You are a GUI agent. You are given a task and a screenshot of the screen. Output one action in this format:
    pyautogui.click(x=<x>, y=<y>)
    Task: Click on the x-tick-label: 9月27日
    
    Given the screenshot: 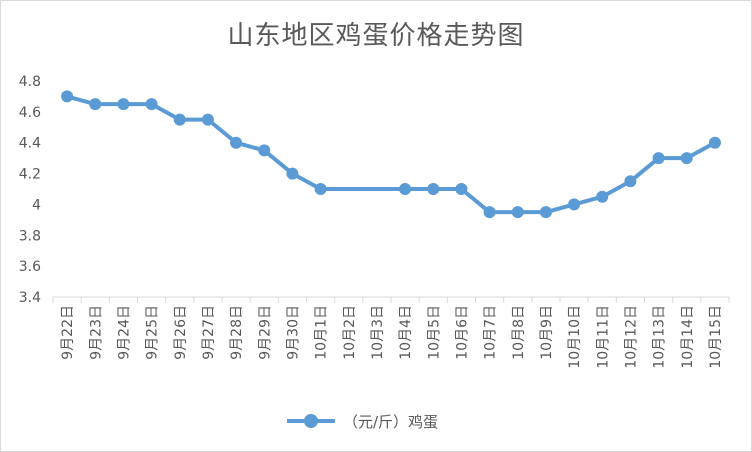 What is the action you would take?
    pyautogui.click(x=209, y=332)
    